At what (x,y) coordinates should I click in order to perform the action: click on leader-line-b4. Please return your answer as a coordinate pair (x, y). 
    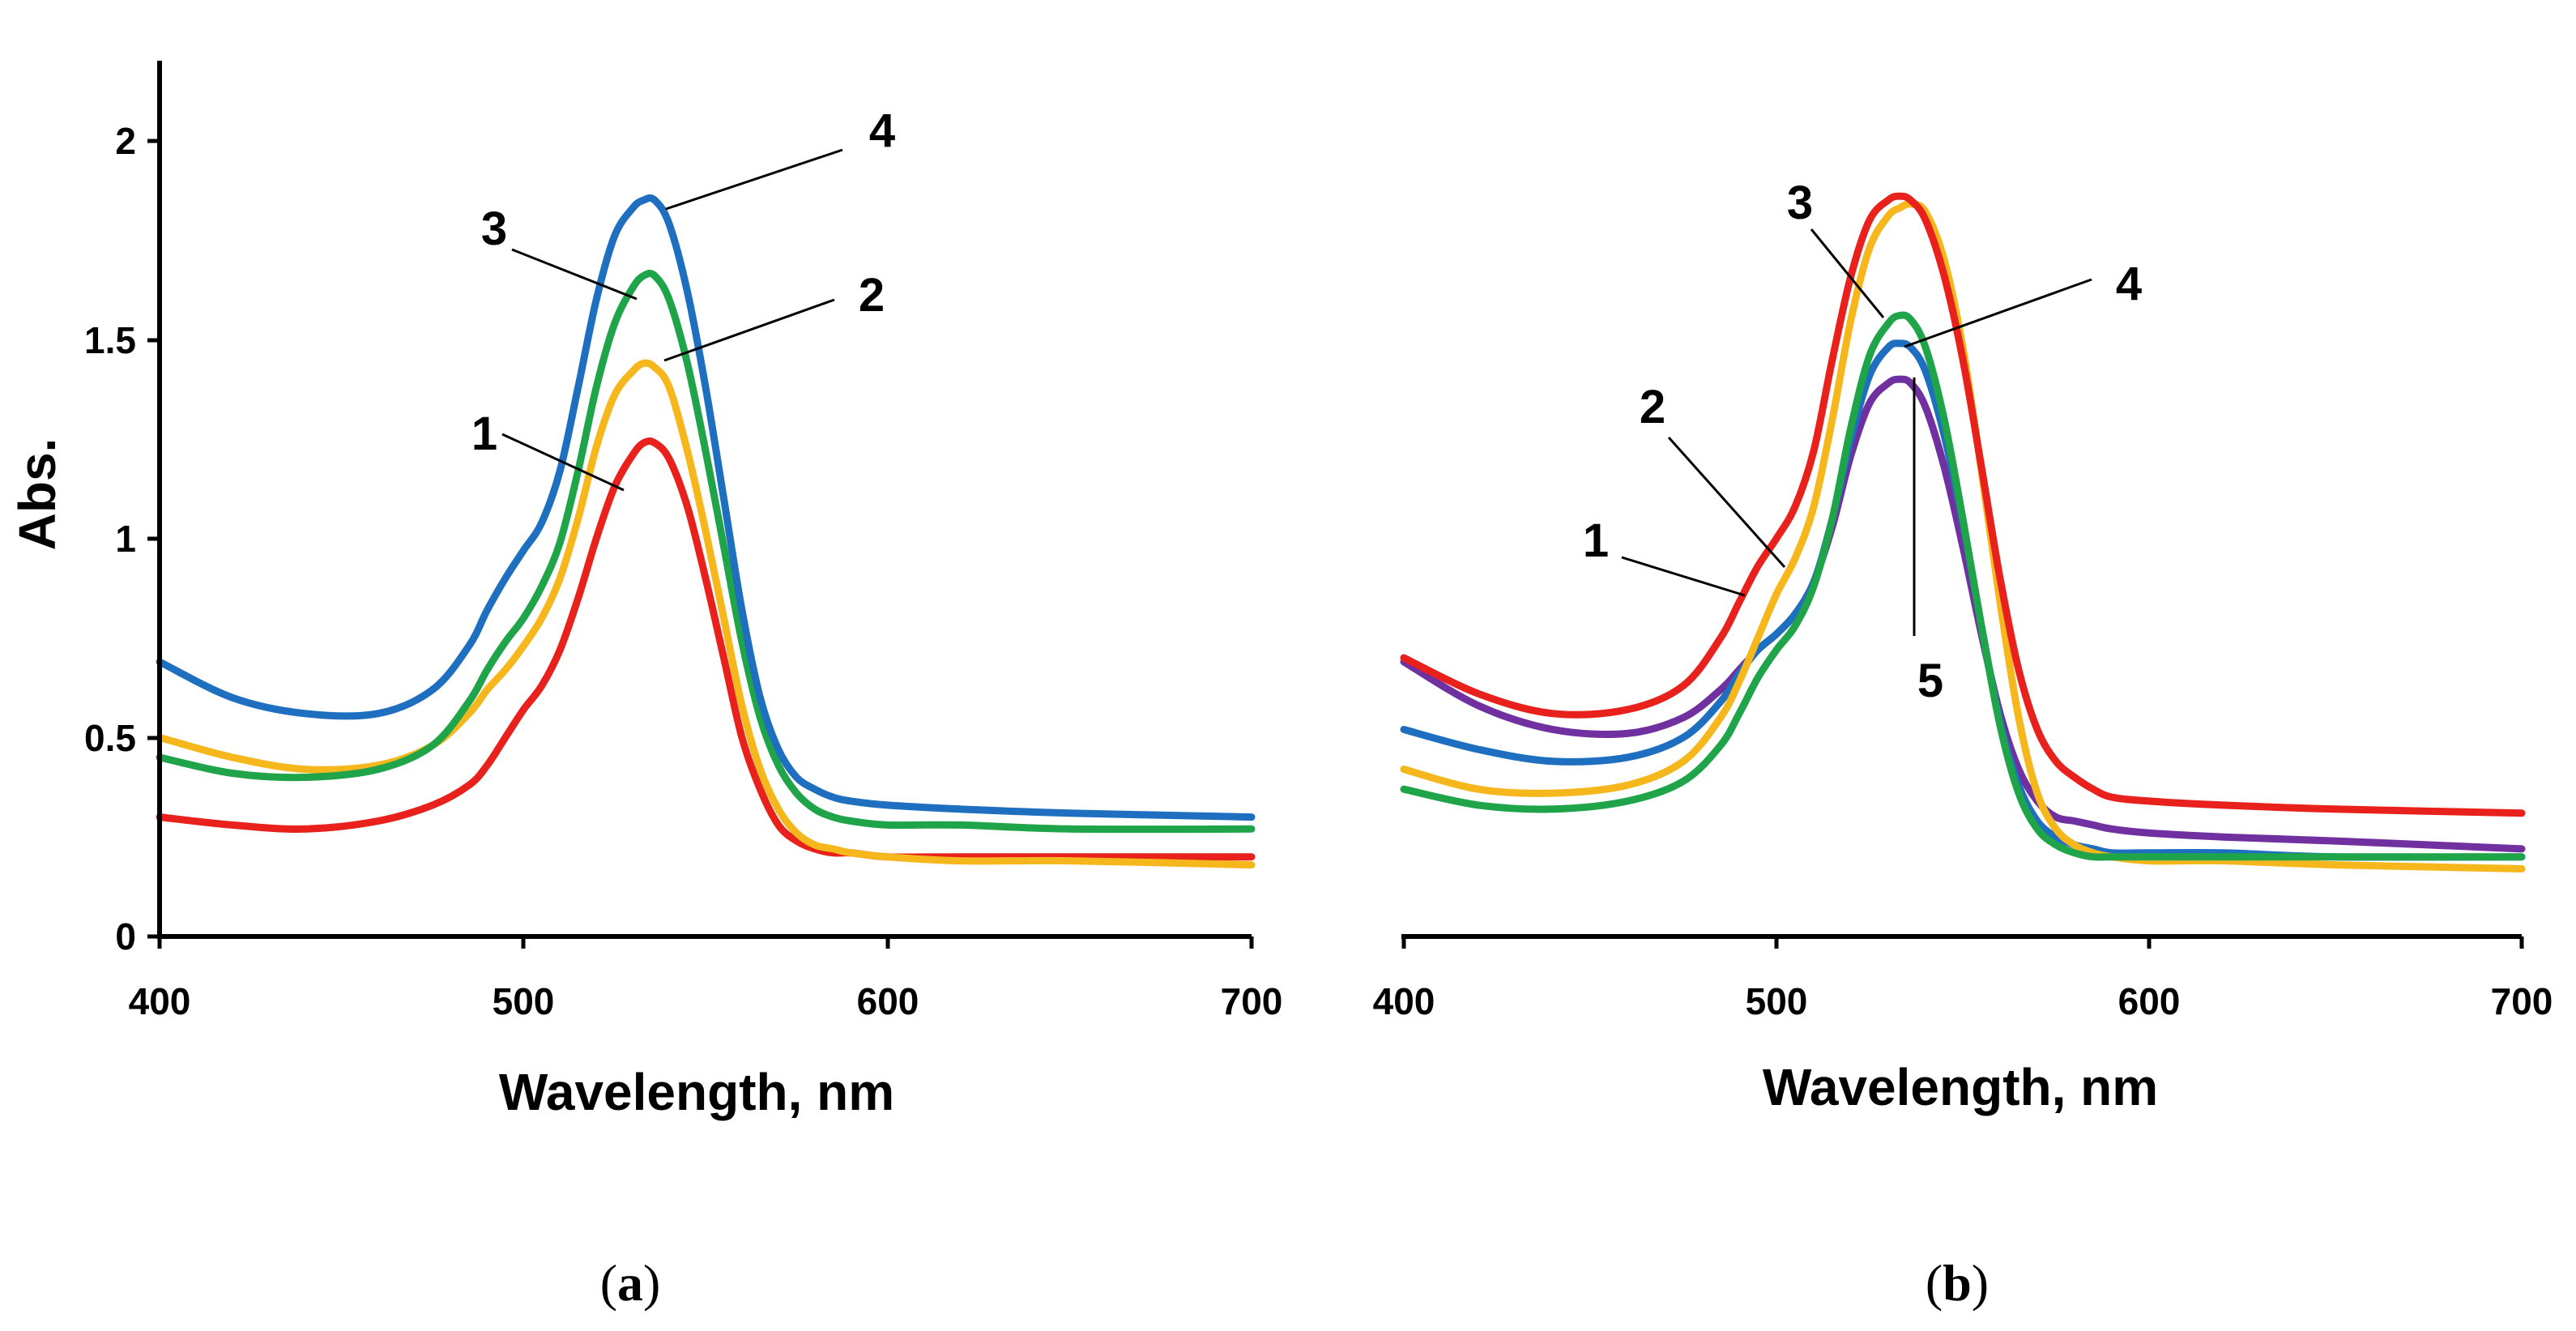
    Looking at the image, I should click on (1998, 313).